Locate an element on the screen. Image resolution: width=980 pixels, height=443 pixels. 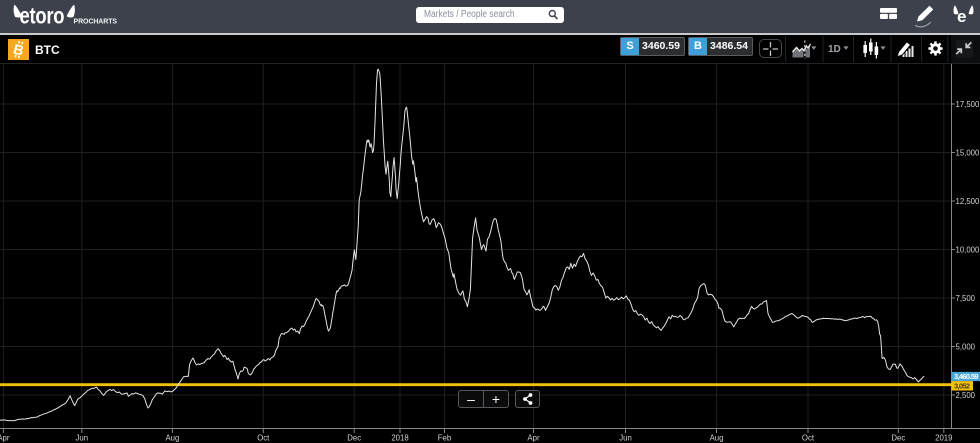
svg-text: 15,000 is located at coordinates (968, 152).